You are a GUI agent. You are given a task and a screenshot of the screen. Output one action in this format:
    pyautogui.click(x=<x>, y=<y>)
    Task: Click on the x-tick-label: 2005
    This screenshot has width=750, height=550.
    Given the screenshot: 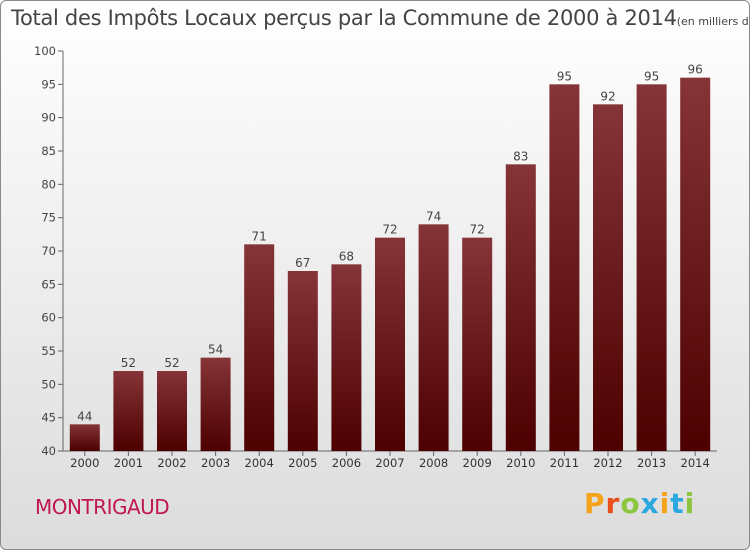 What is the action you would take?
    pyautogui.click(x=302, y=463)
    